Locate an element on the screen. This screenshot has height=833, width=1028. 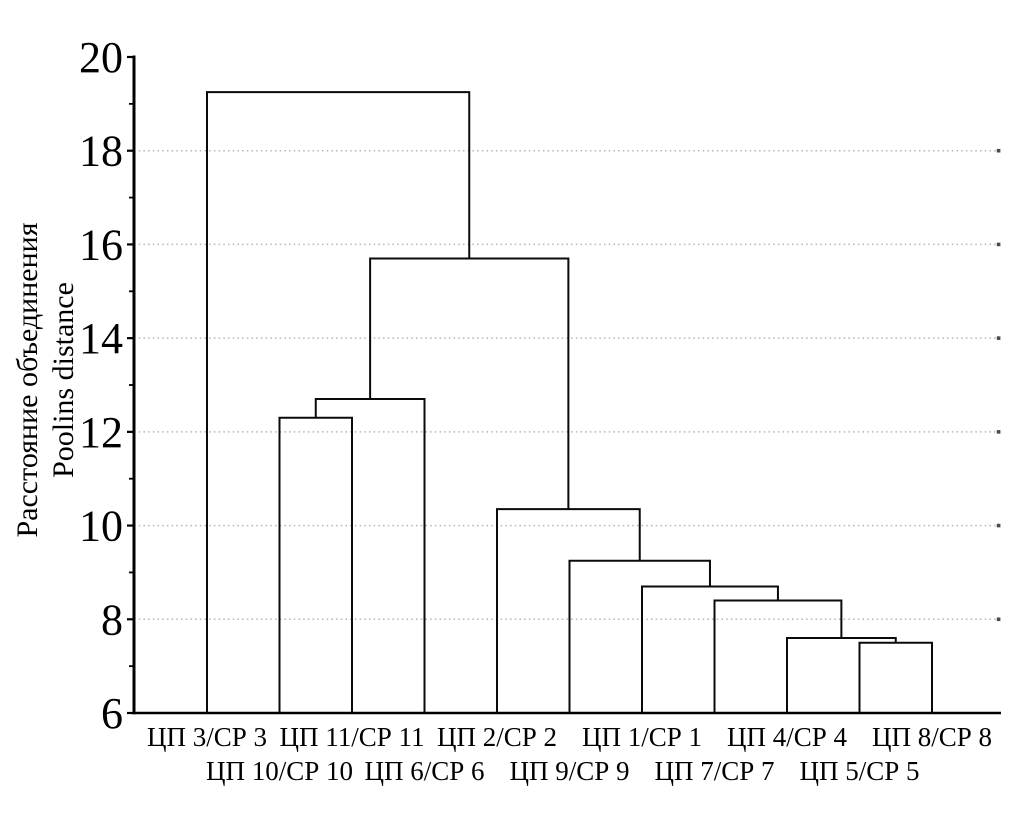
y-tick-label: 20 is located at coordinates (101, 57).